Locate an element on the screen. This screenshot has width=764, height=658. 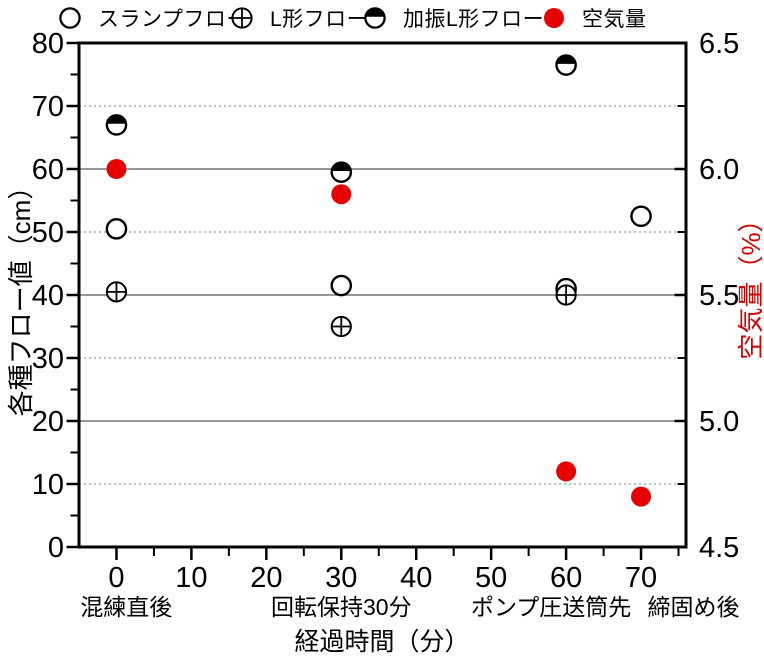
y2-tick-label: 4.5 is located at coordinates (719, 548).